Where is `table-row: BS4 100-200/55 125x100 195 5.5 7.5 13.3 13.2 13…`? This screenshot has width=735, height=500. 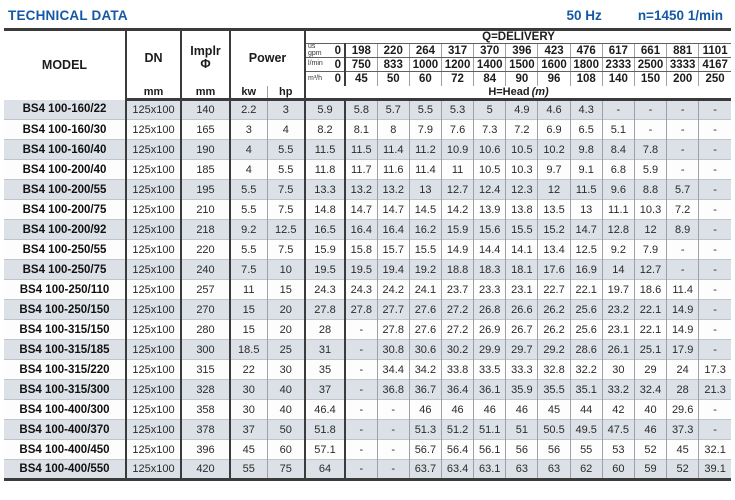 table-row: BS4 100-200/55 125x100 195 5.5 7.5 13.3 13.2 13… is located at coordinates (367, 189).